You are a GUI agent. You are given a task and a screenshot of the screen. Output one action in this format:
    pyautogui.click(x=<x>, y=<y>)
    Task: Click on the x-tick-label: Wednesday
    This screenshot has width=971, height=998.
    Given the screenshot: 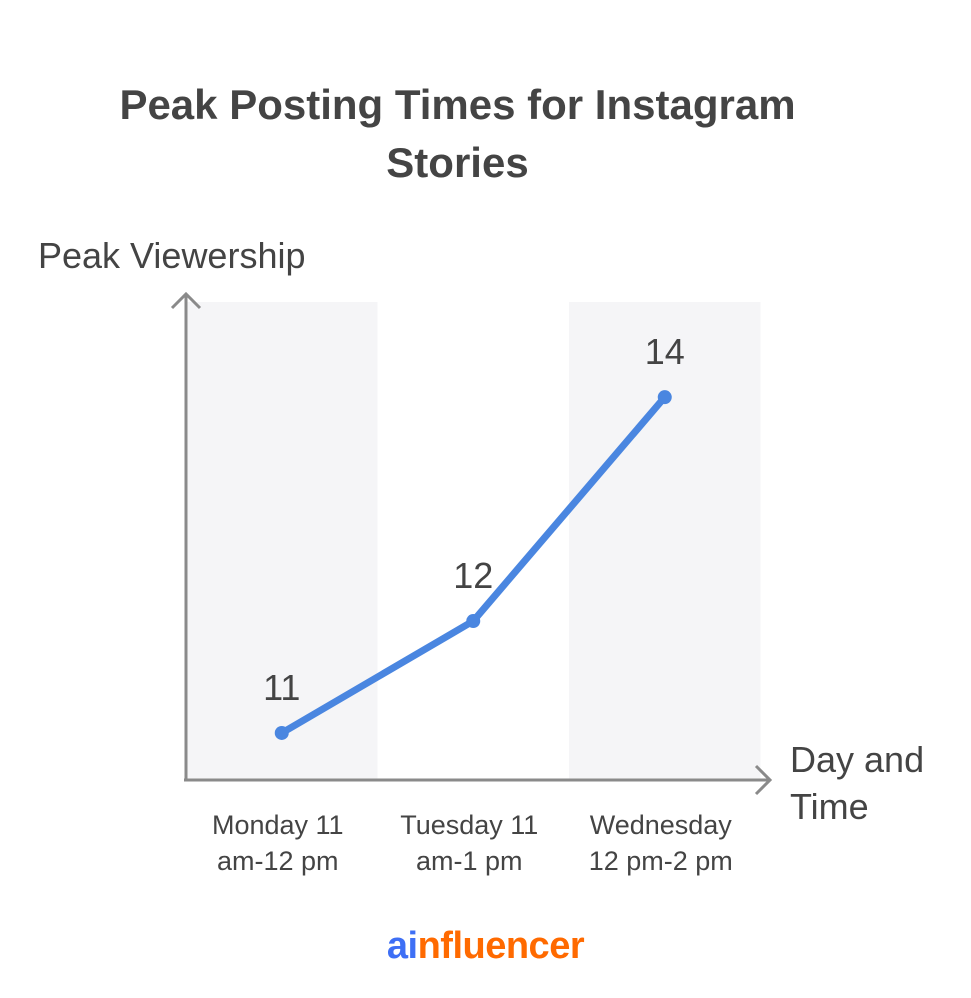 What is the action you would take?
    pyautogui.click(x=661, y=825)
    